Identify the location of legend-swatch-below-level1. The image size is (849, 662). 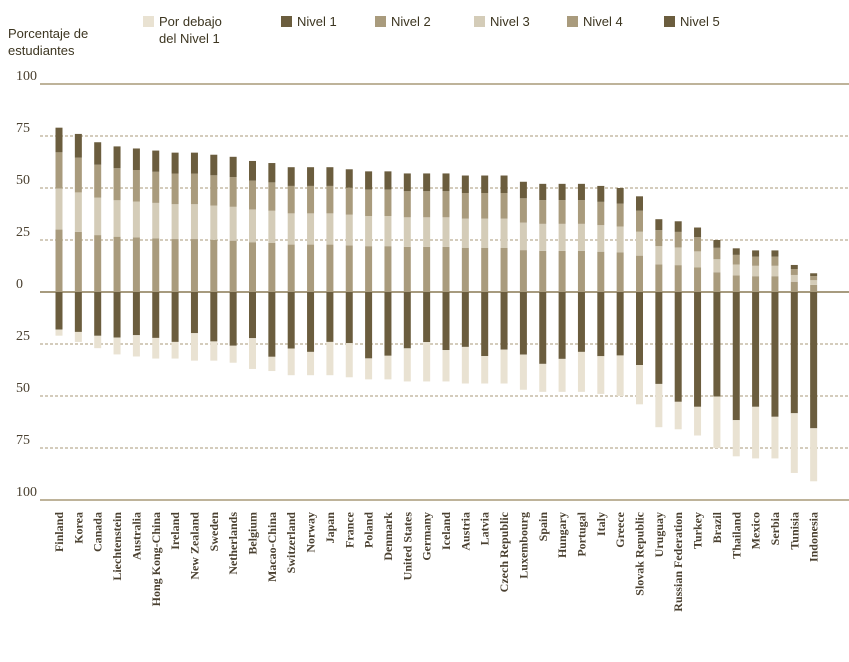
(148, 21).